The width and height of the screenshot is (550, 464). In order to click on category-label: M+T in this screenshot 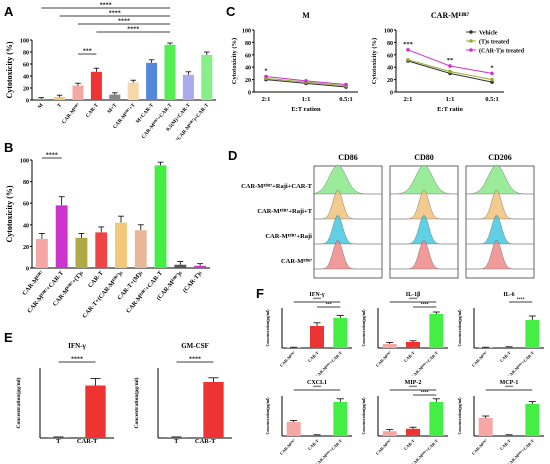, I will do `click(112, 108)`.